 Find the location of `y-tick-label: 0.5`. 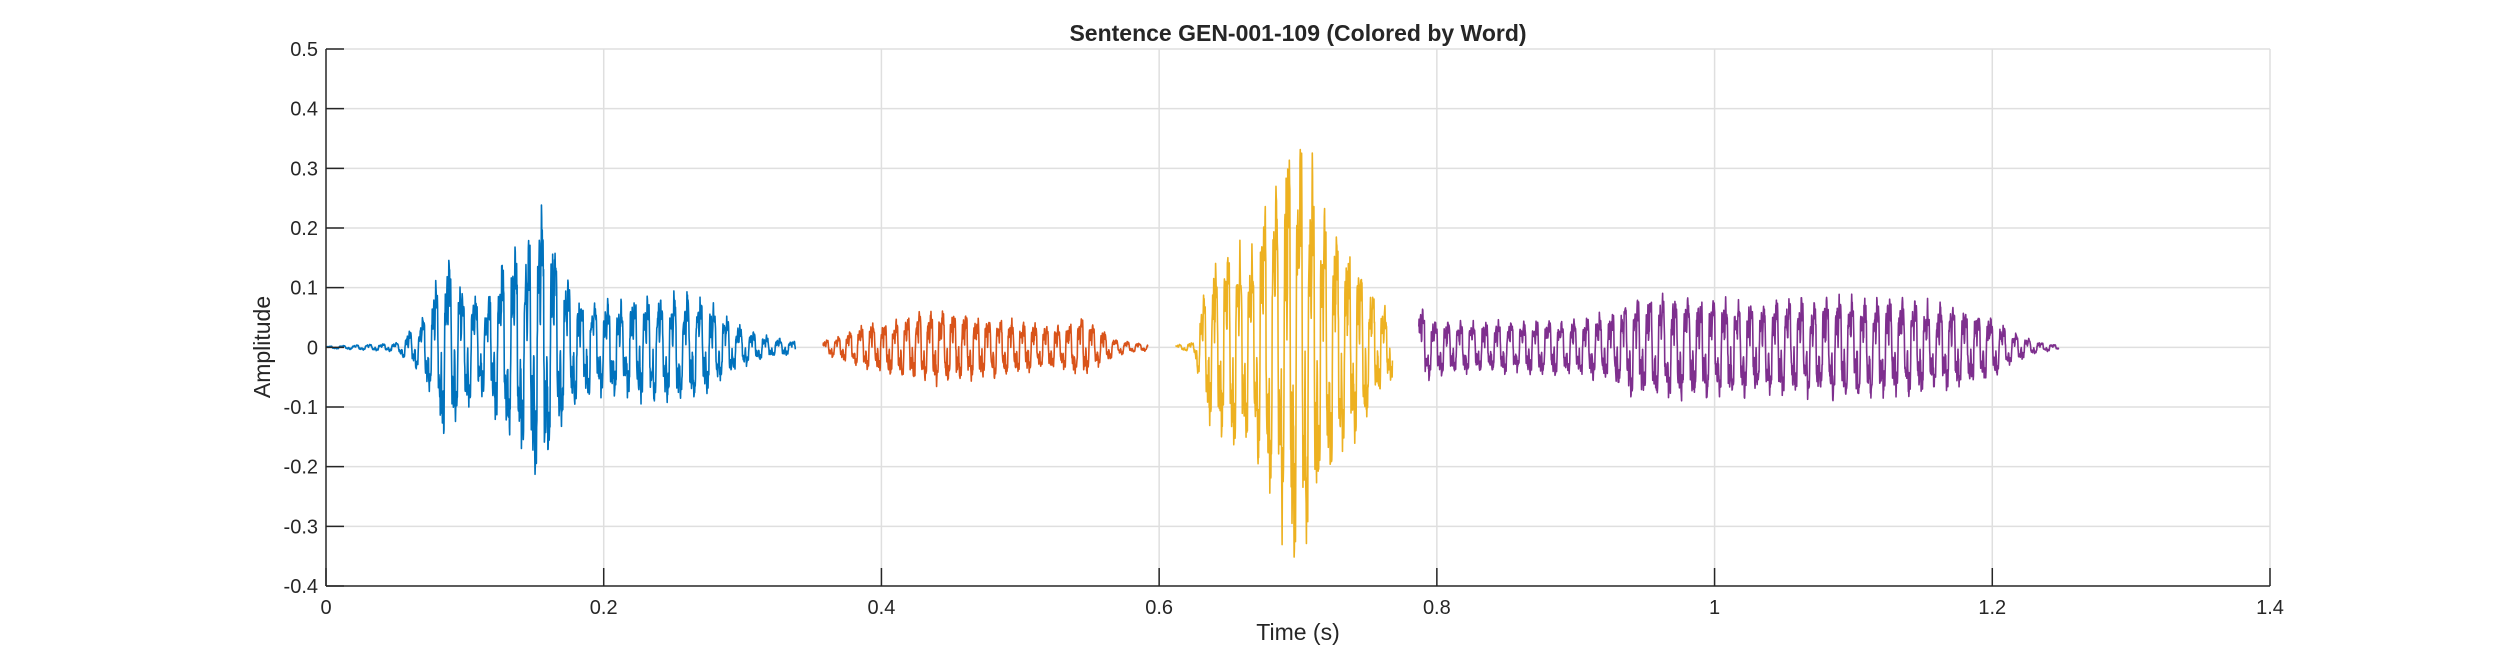

y-tick-label: 0.5 is located at coordinates (304, 50).